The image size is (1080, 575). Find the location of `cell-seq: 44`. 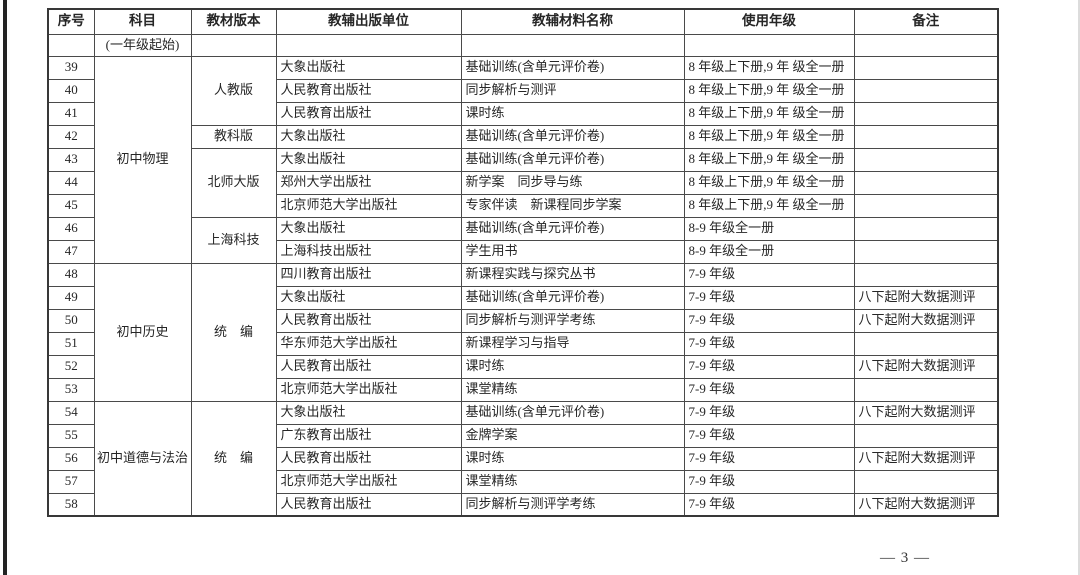

cell-seq: 44 is located at coordinates (71, 182).